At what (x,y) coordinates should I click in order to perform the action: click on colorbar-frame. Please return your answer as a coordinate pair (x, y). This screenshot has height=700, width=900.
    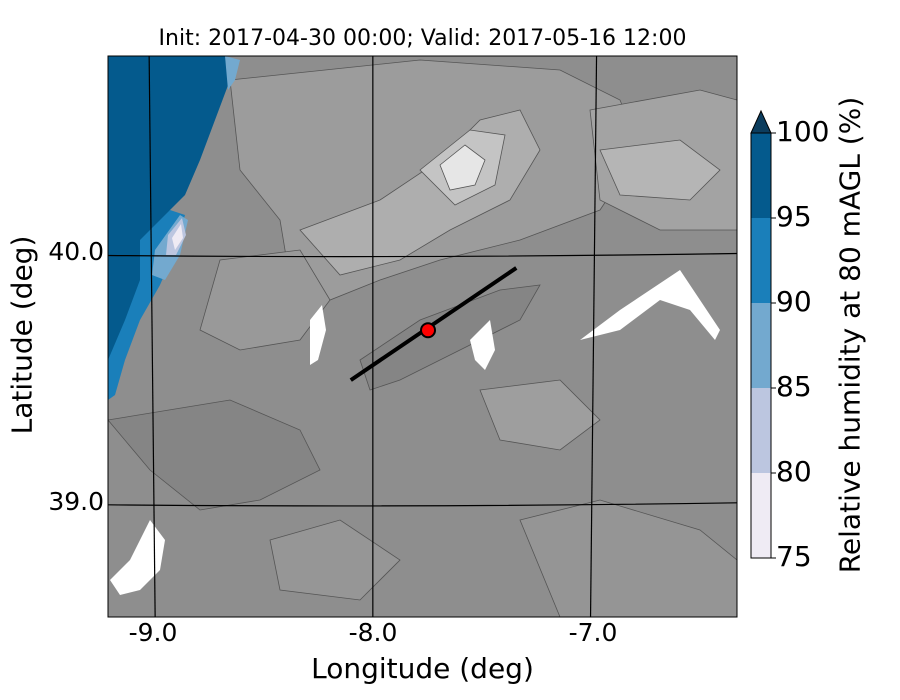
    Looking at the image, I should click on (761, 345).